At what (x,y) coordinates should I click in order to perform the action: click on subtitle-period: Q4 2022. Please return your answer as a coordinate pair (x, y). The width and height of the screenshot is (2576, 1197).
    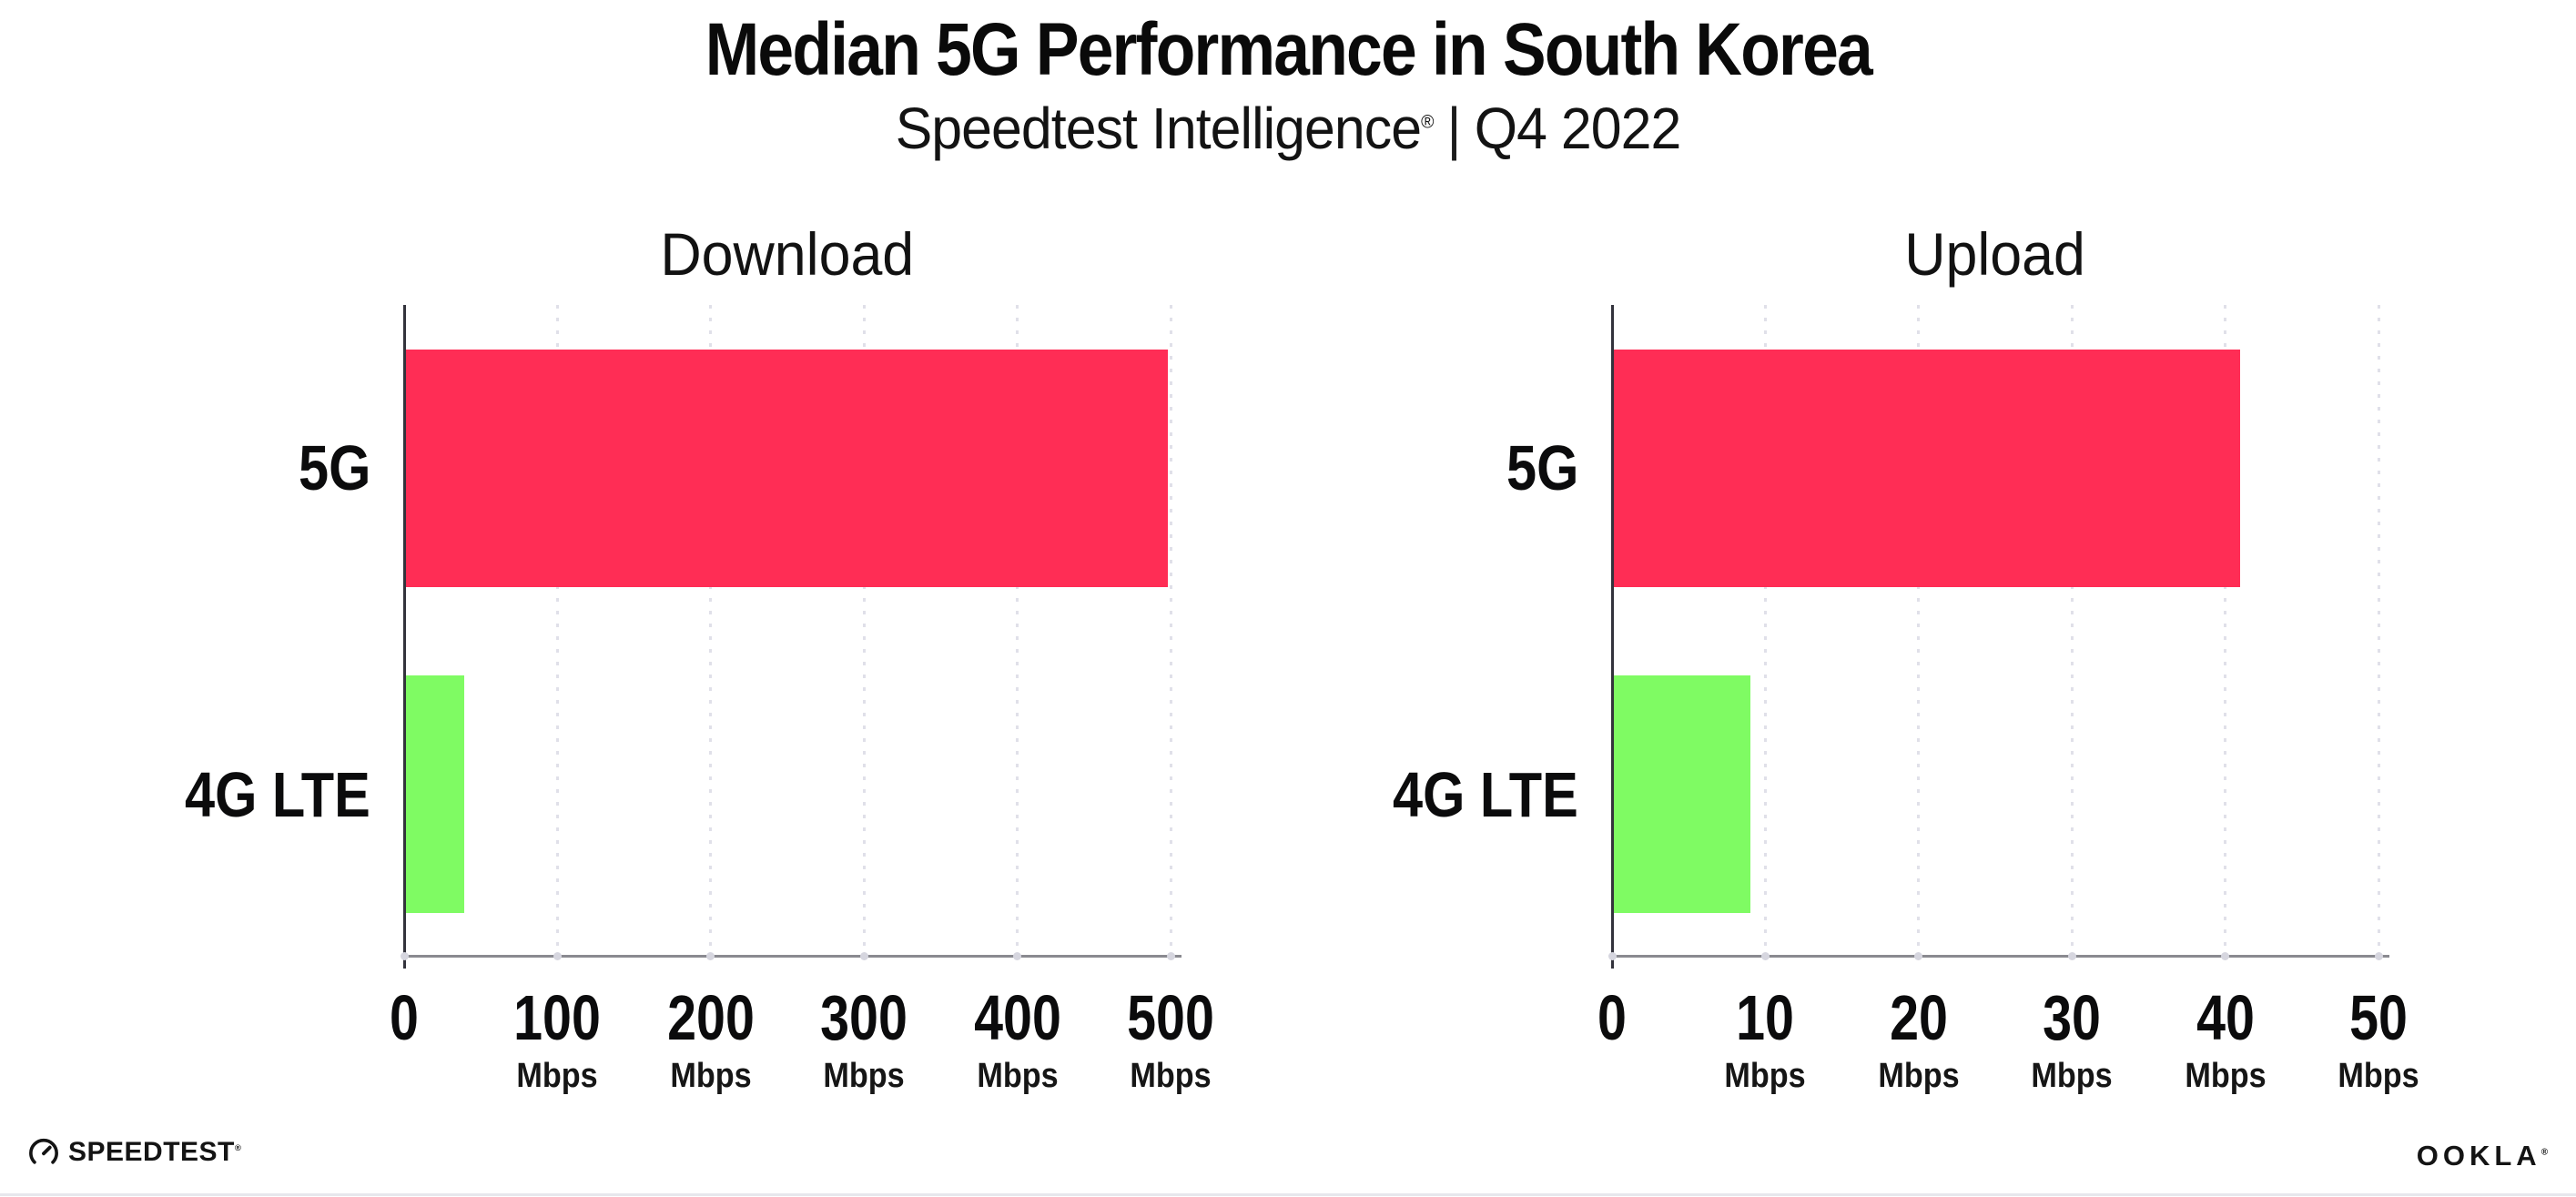
    Looking at the image, I should click on (1578, 128).